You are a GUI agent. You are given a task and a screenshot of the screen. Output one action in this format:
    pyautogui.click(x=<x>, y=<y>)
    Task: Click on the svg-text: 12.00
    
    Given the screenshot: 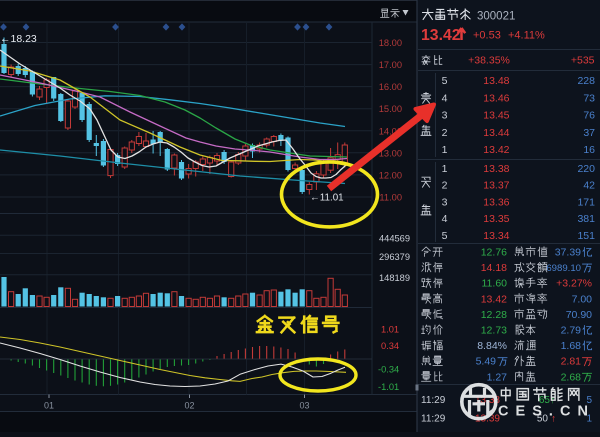 What is the action you would take?
    pyautogui.click(x=390, y=175)
    